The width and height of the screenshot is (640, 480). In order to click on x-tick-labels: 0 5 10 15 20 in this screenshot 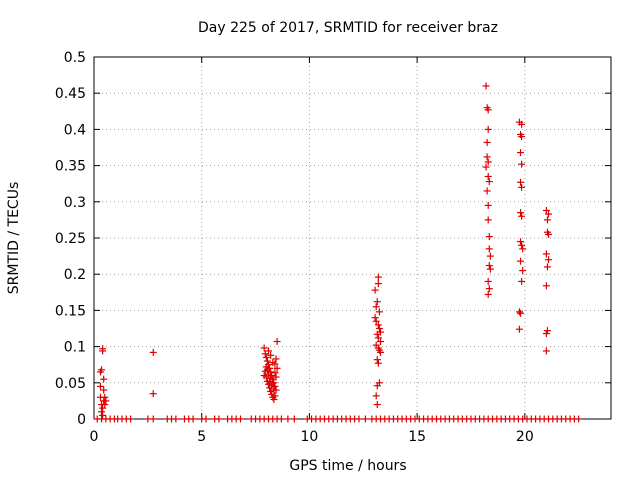, I will do `click(312, 437)`.